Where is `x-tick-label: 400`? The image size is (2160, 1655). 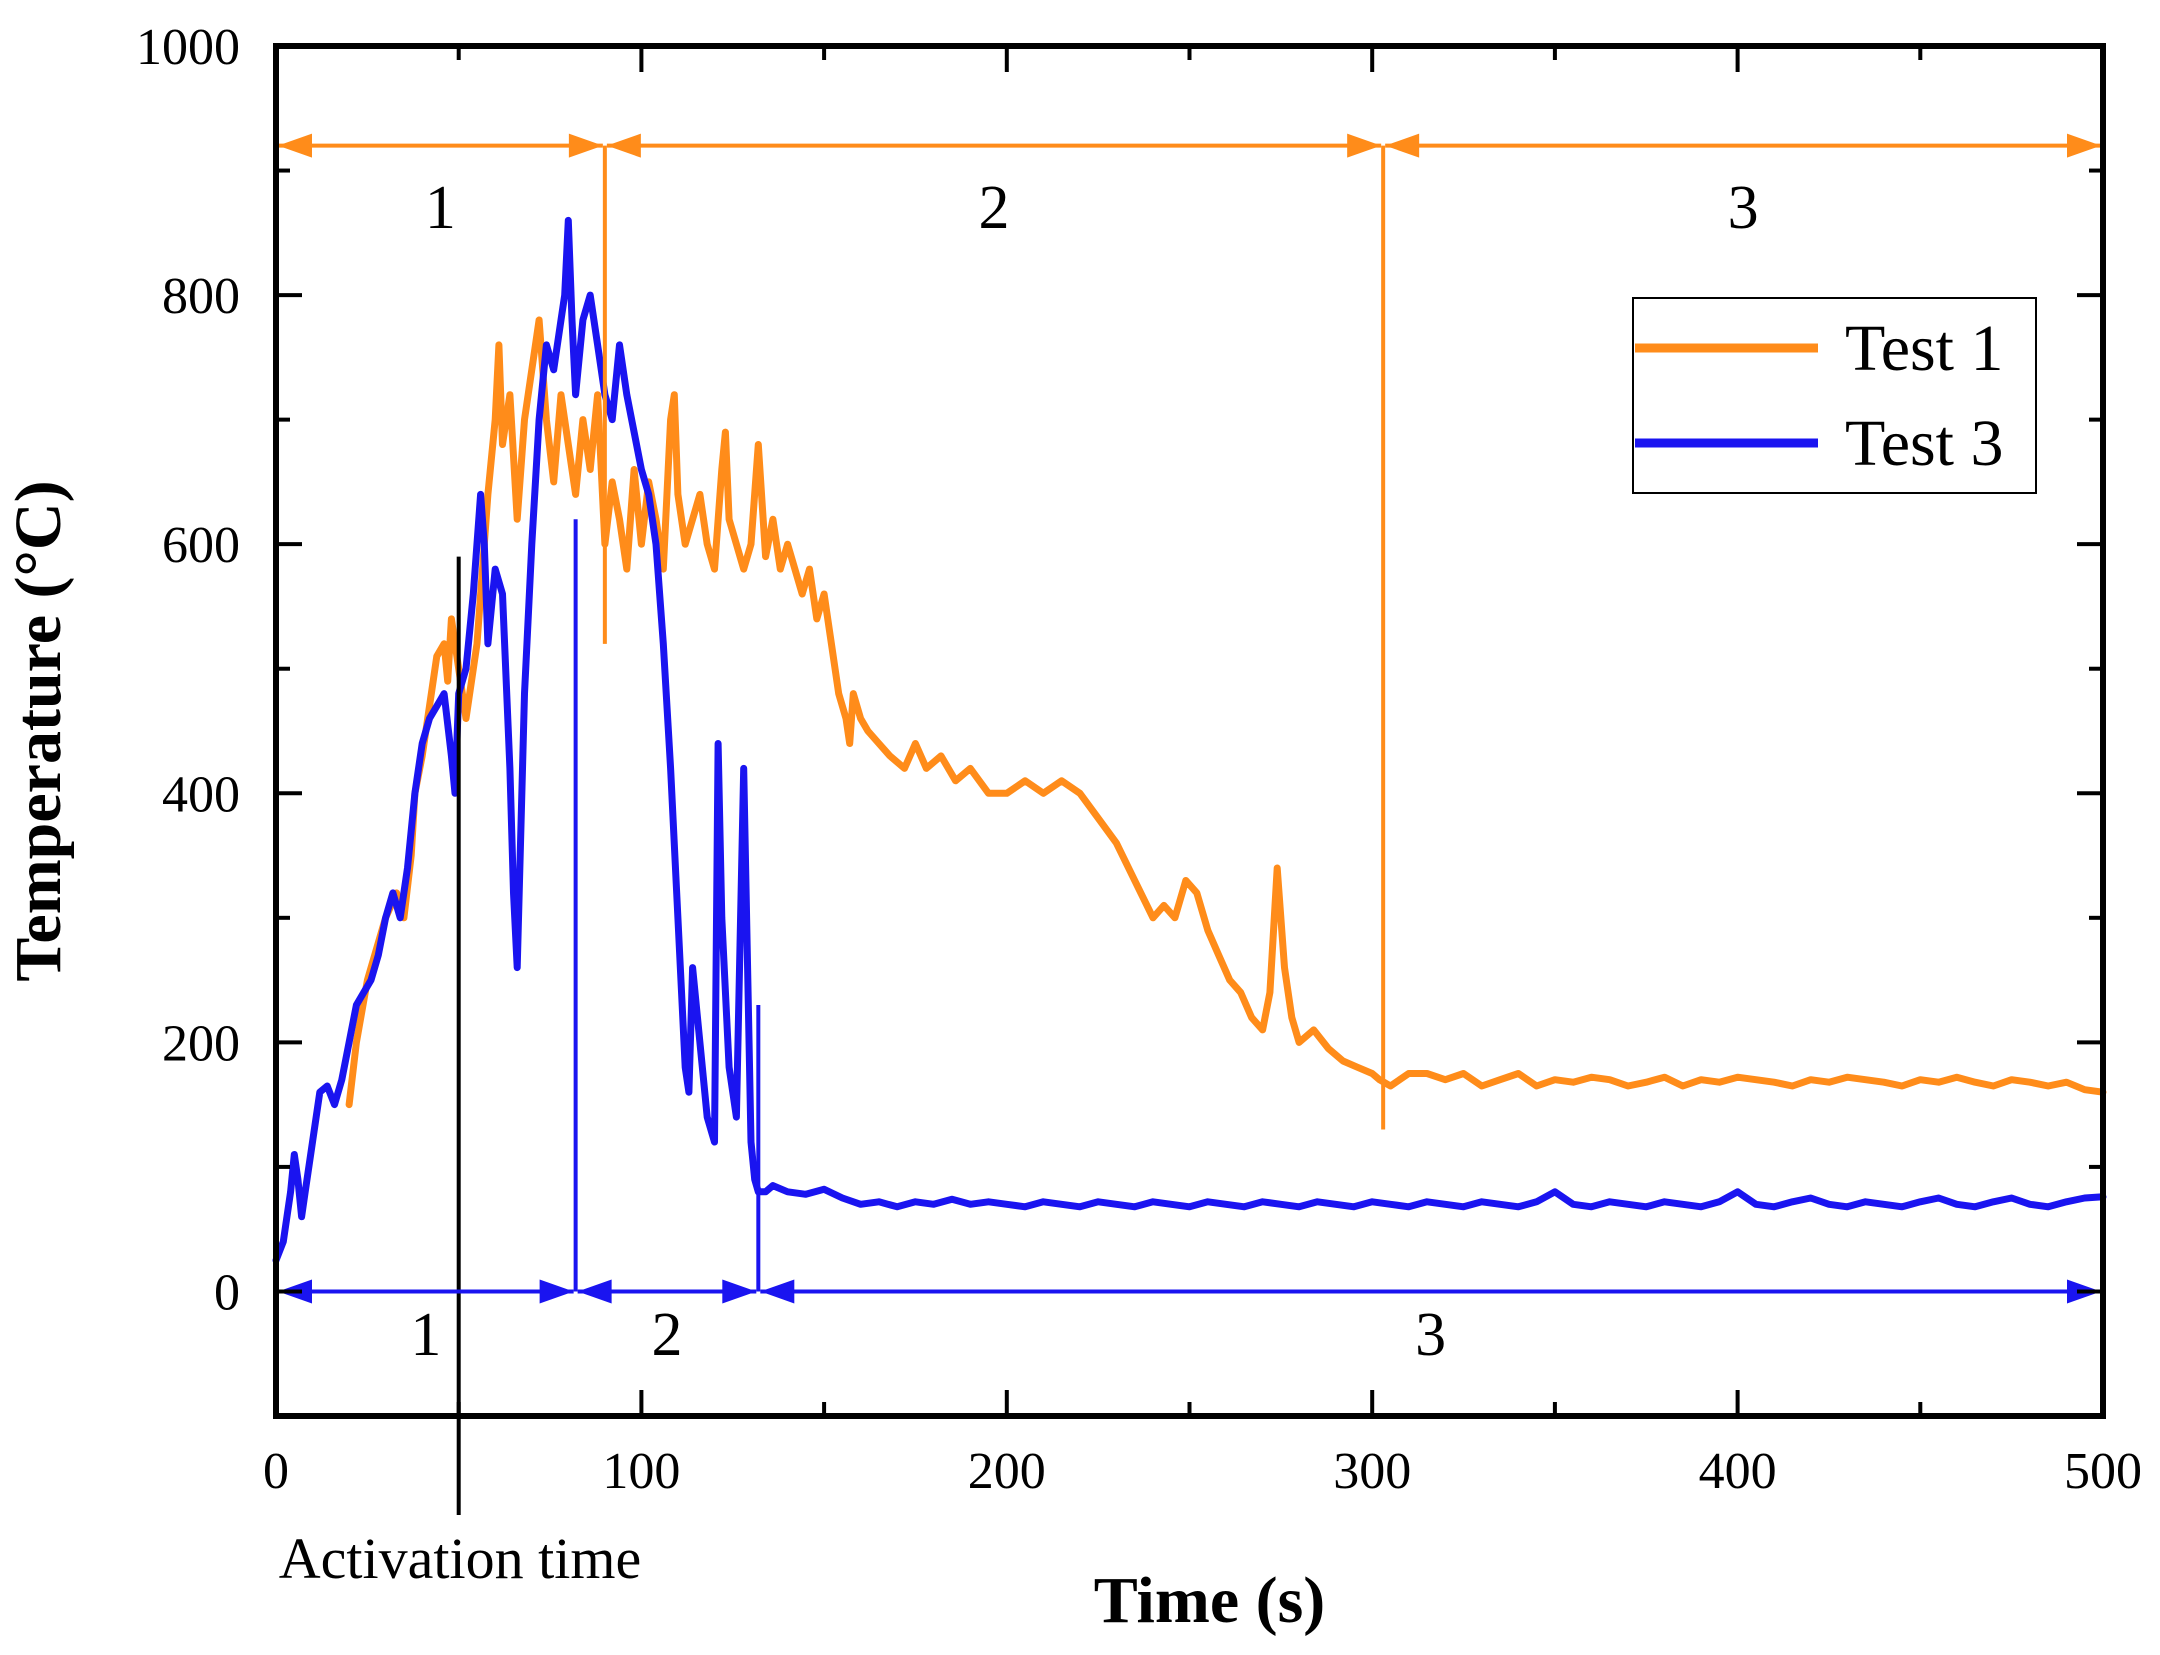
x-tick-label: 400 is located at coordinates (1738, 1471).